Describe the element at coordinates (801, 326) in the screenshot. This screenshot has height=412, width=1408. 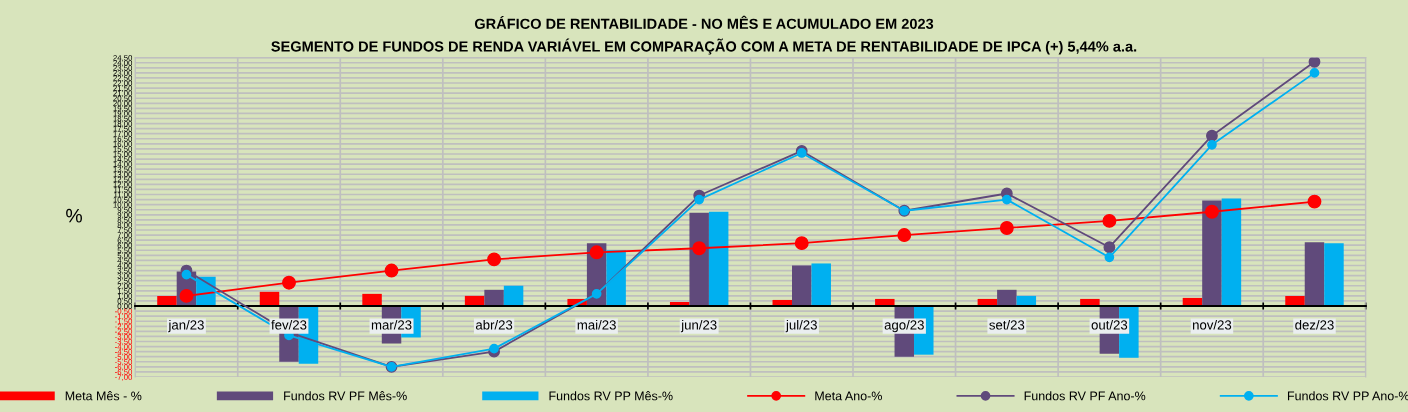
I see `x-tick-label: jul/23` at that location.